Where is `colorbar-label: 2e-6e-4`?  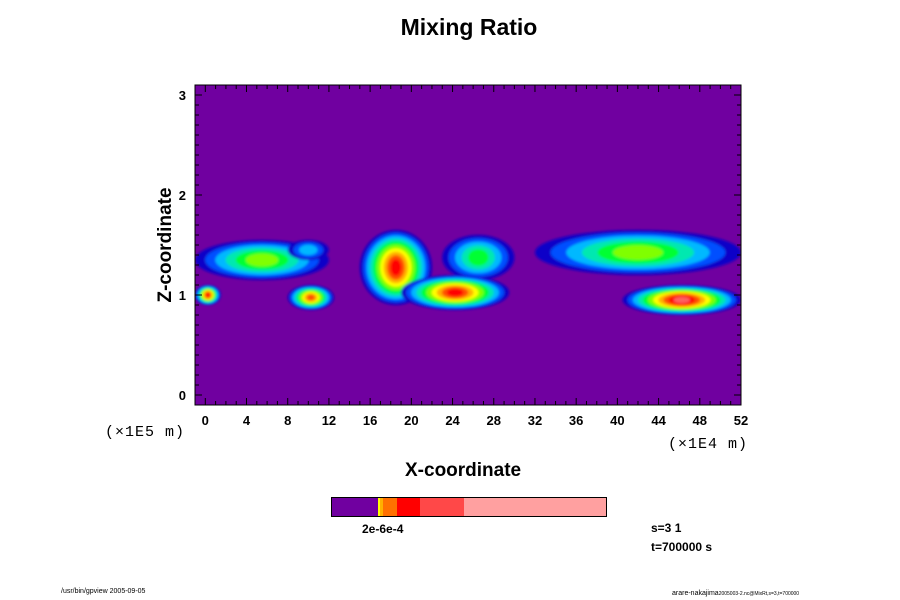
colorbar-label: 2e-6e-4 is located at coordinates (383, 529).